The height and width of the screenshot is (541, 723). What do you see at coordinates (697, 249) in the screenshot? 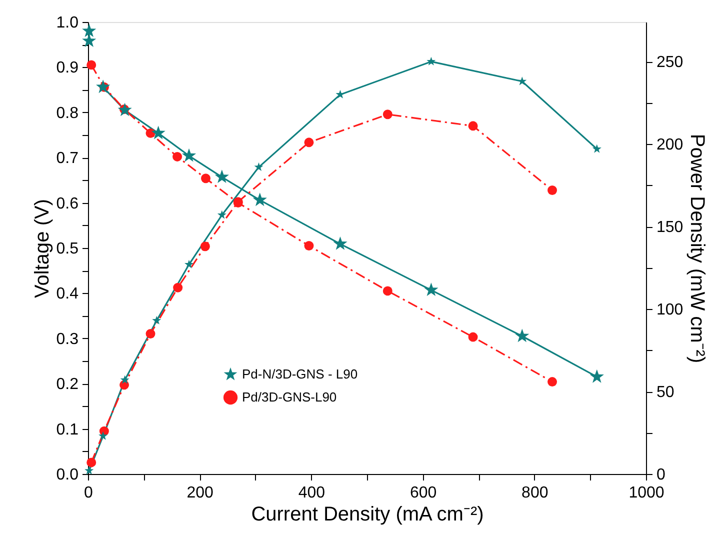
I see `y2-axis-title: Power Density (mW cm⁻²)` at bounding box center [697, 249].